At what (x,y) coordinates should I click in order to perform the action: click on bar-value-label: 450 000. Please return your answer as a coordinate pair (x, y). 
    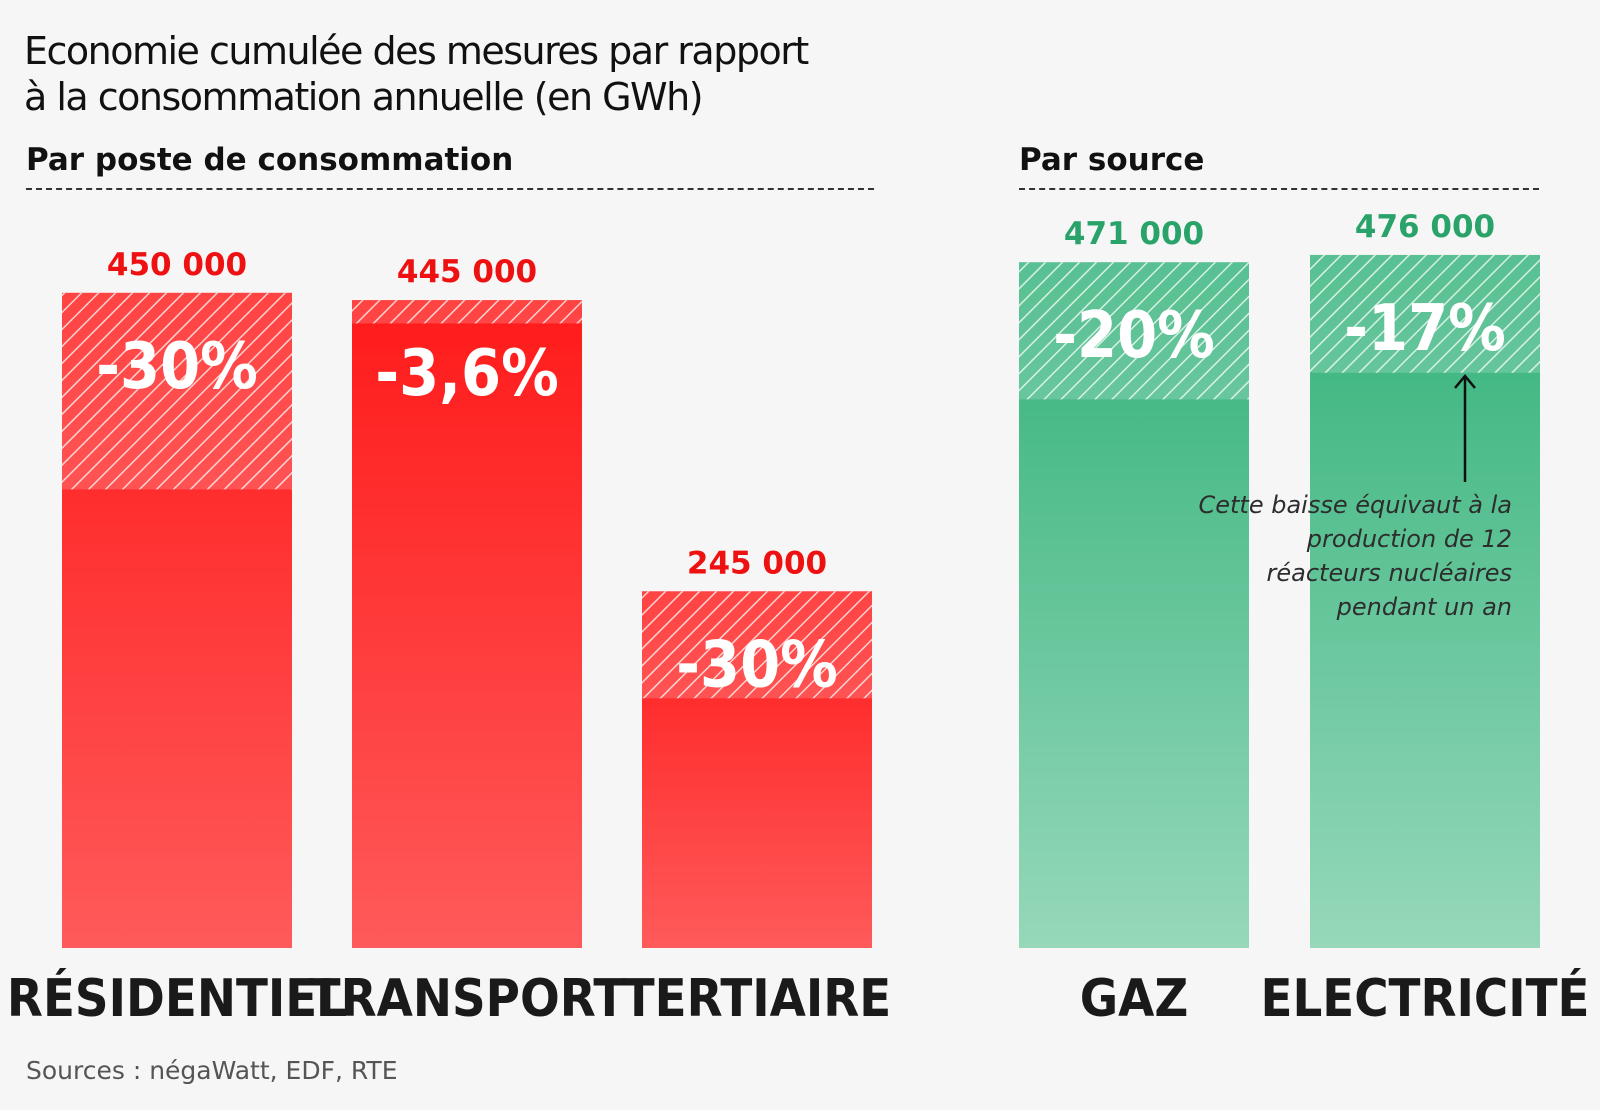
    Looking at the image, I should click on (177, 265).